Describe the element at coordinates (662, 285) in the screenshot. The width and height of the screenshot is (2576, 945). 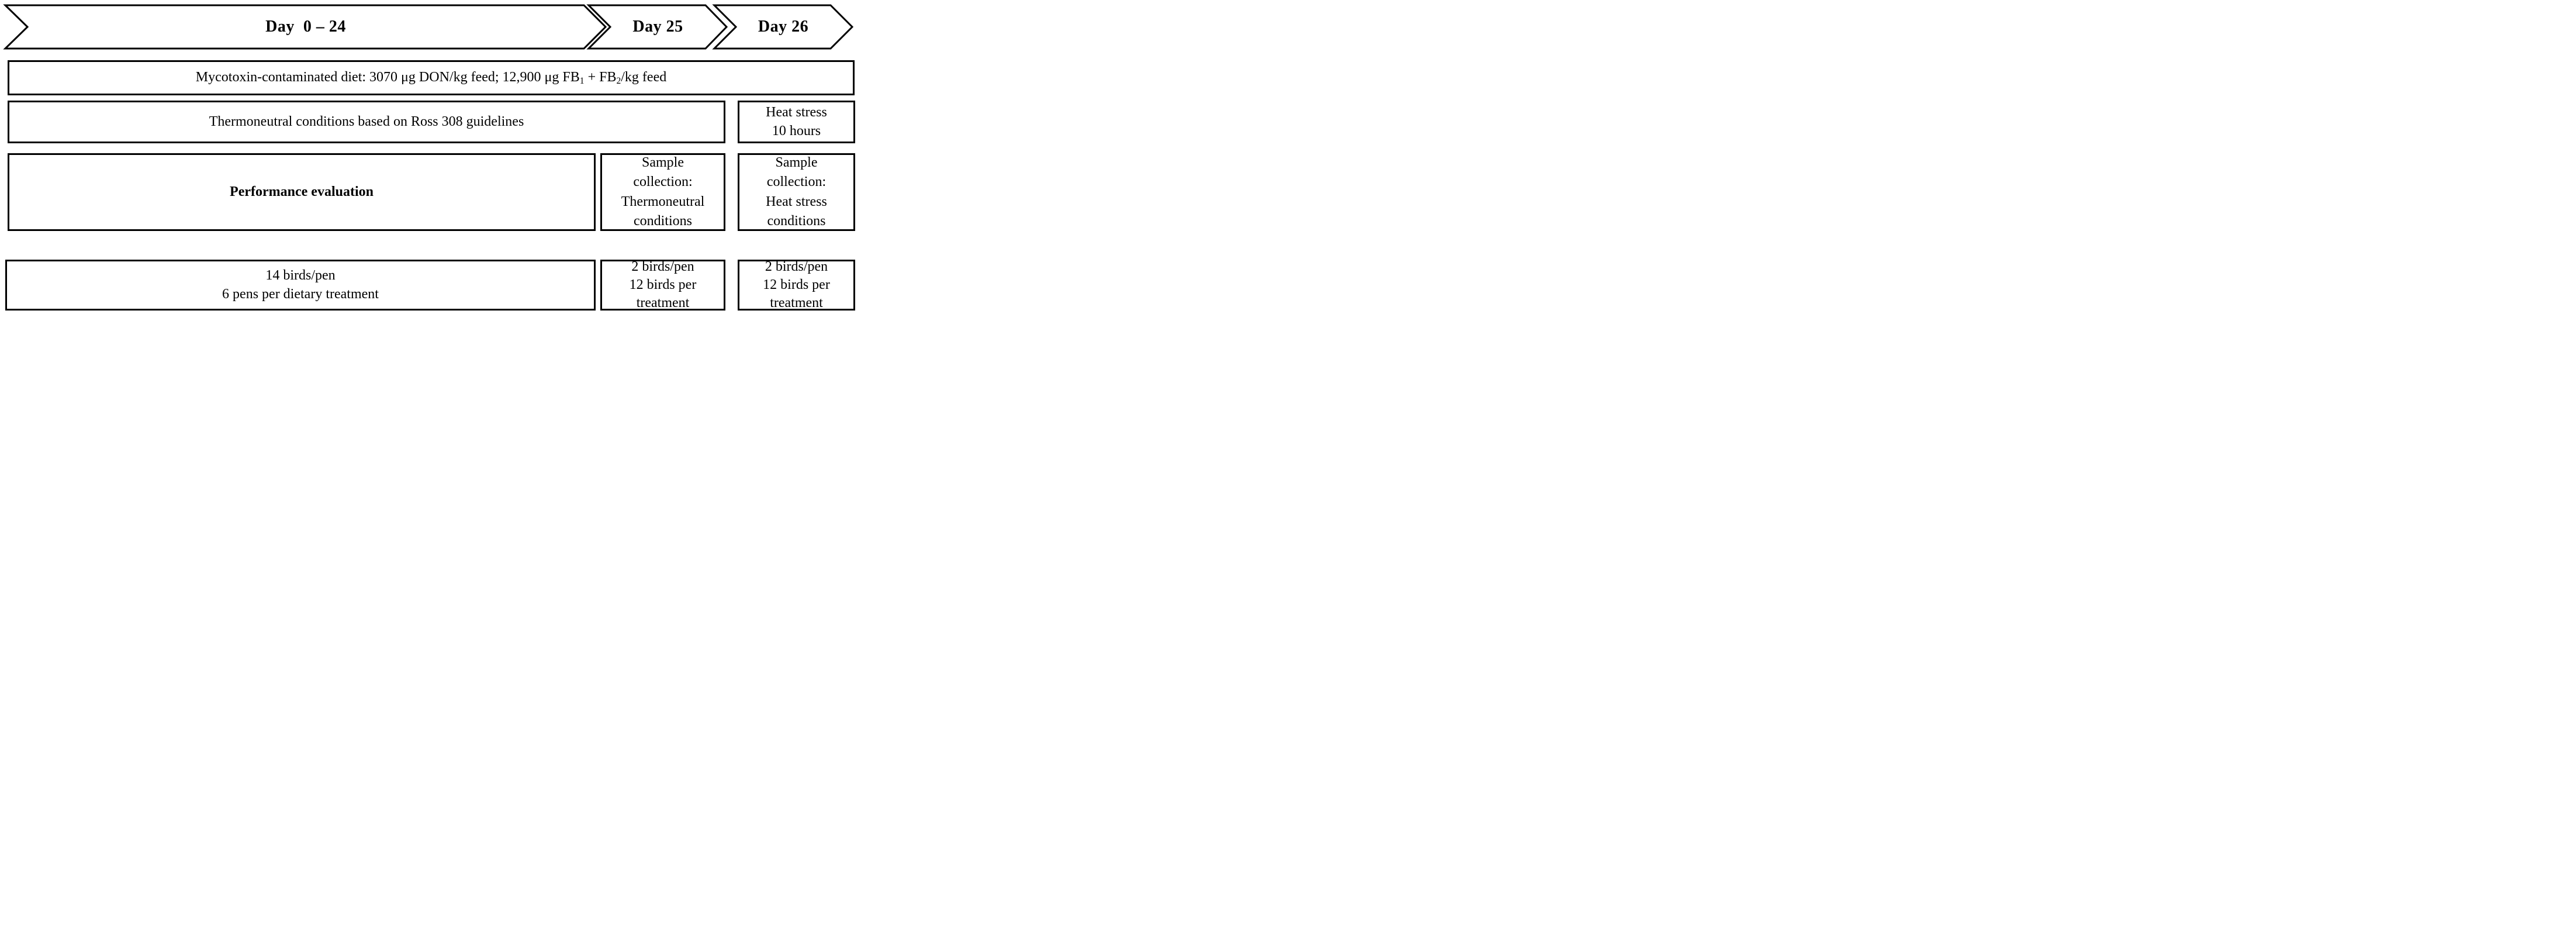
I see `birds-day25-box: 2 birds/pen 12 birds per treatment` at that location.